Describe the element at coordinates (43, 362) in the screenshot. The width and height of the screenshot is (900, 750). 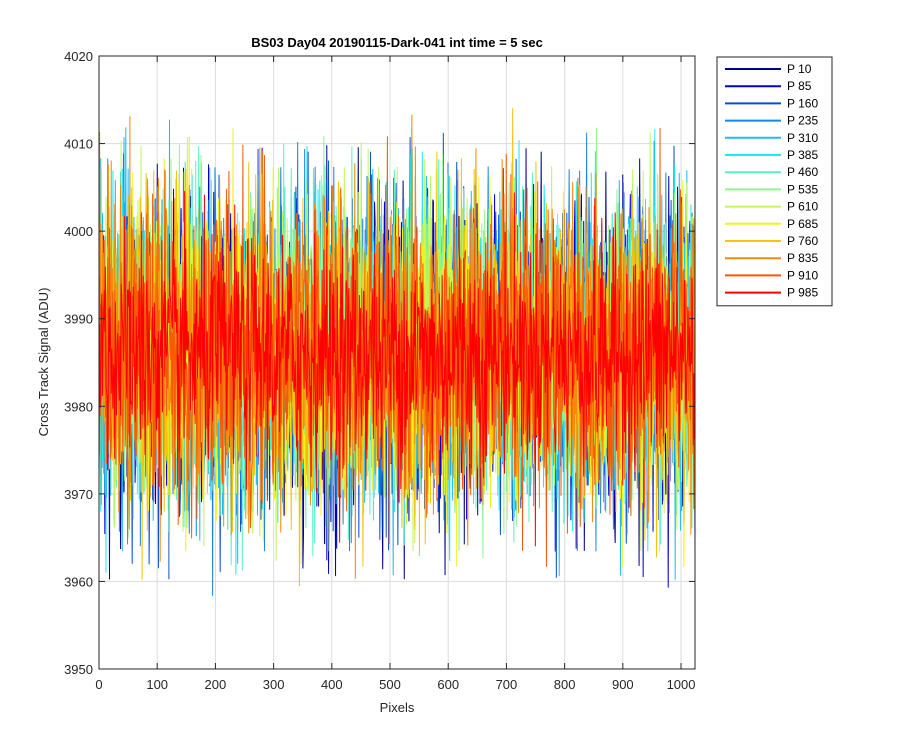
I see `y-axis-label: Cross Track Signal (ADU)` at that location.